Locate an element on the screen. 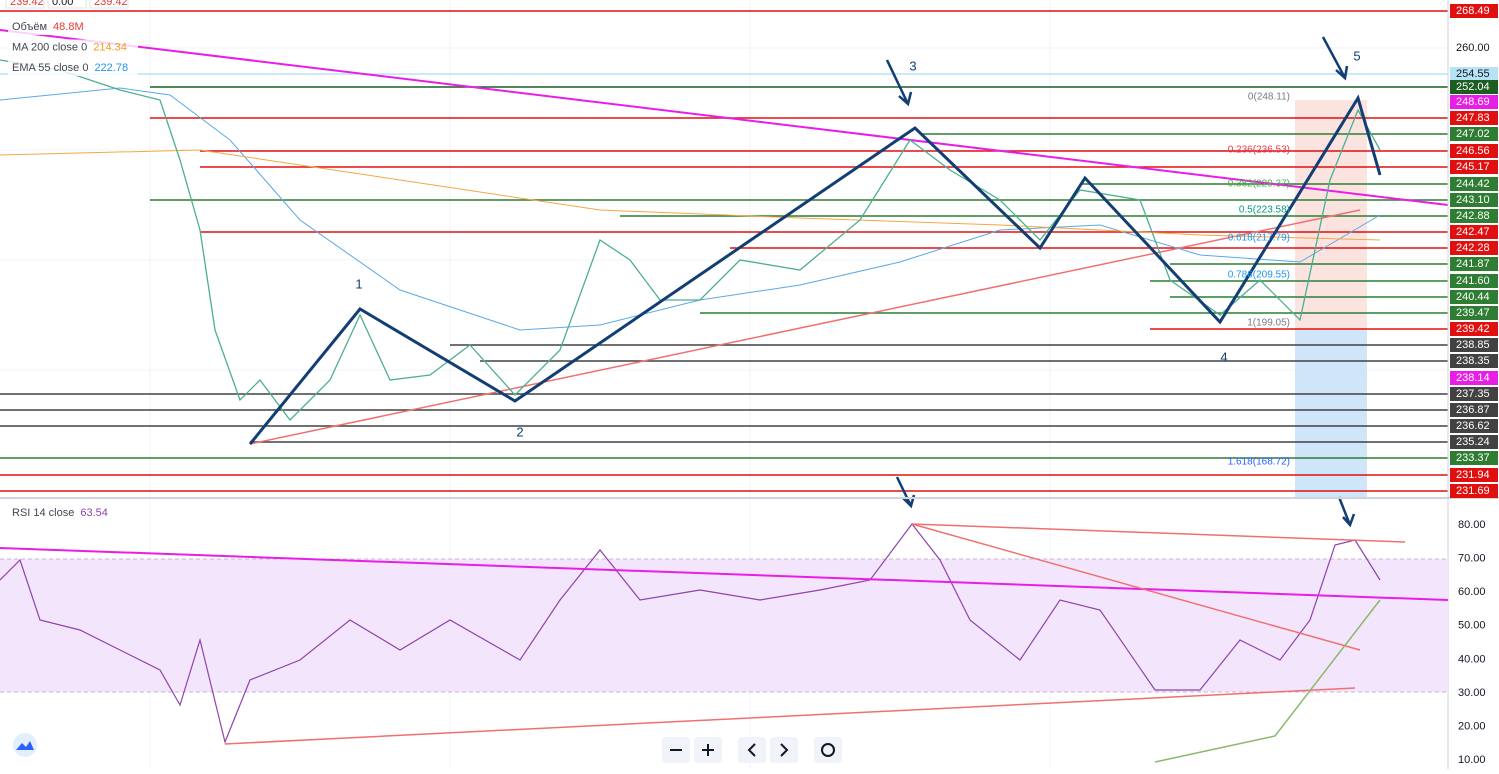 The height and width of the screenshot is (774, 1499). fib-label: 0(248.11) is located at coordinates (1269, 97).